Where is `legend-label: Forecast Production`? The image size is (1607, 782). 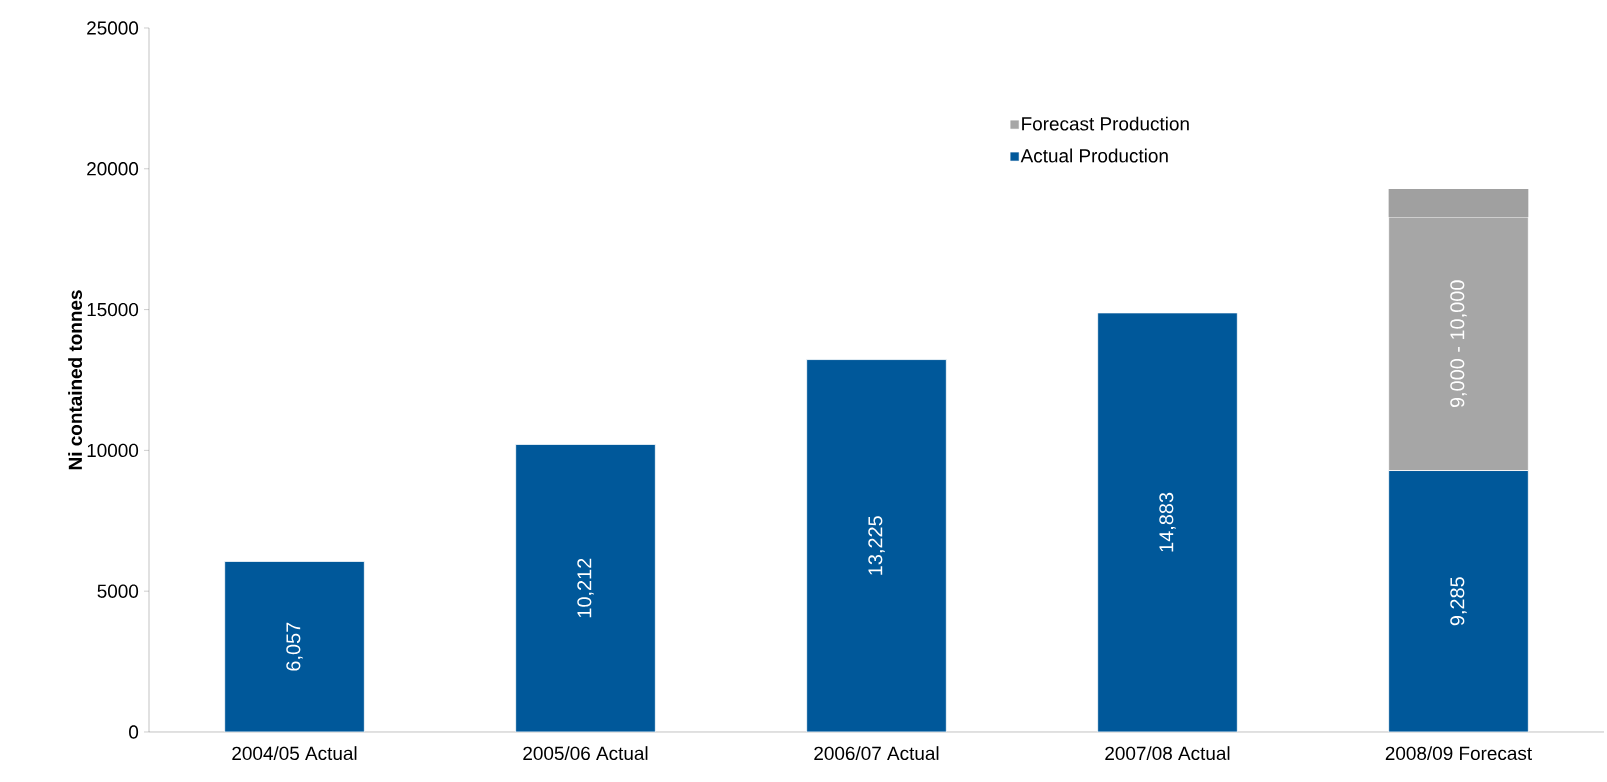 legend-label: Forecast Production is located at coordinates (1105, 123).